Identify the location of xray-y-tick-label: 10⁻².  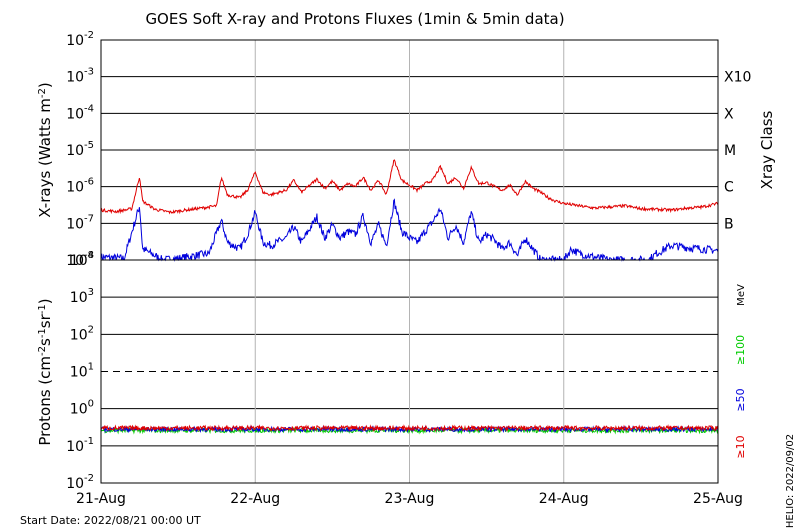
(80, 39).